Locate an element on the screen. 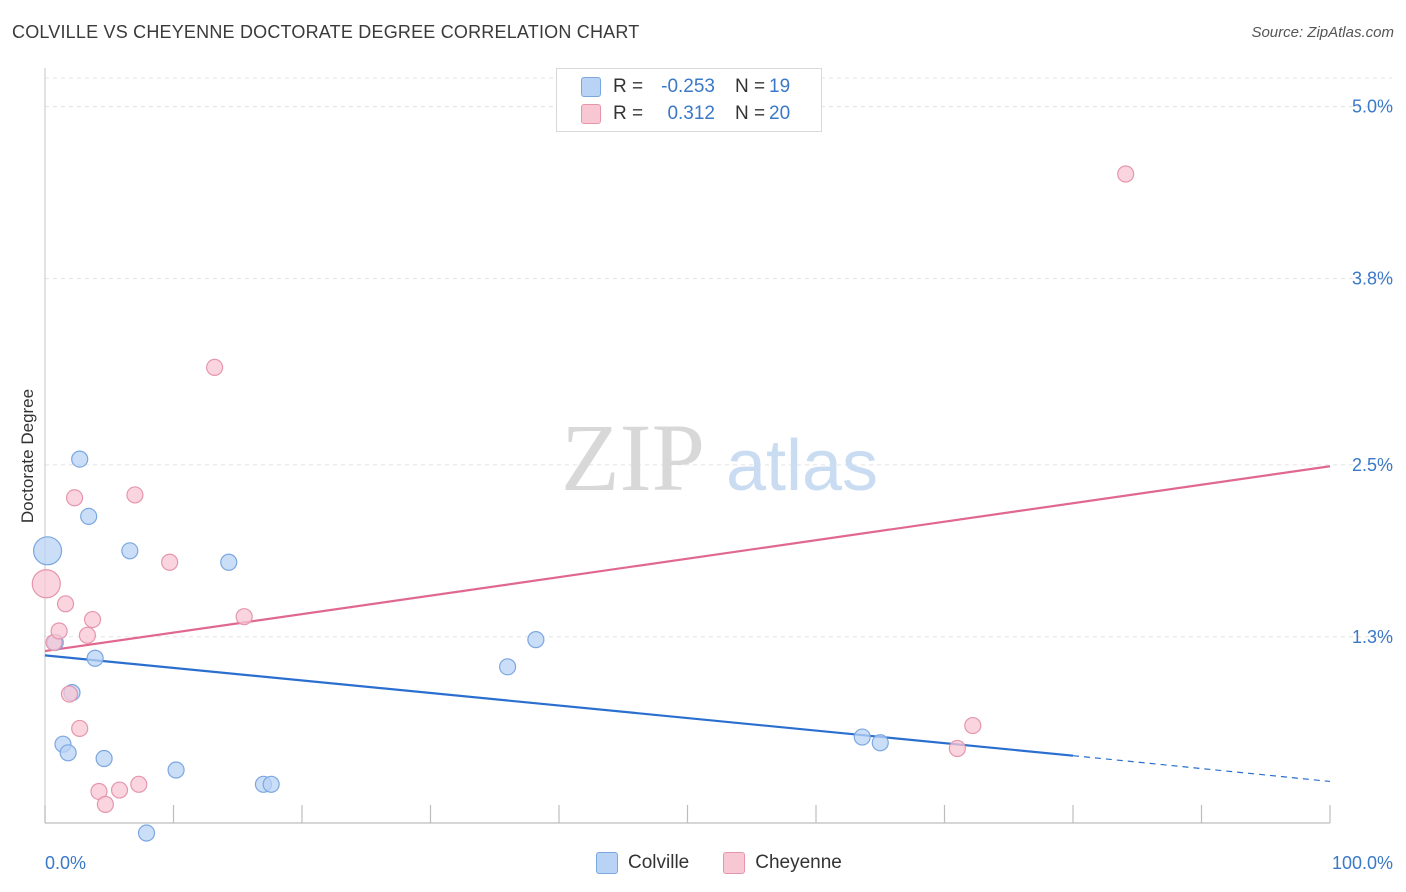 Image resolution: width=1406 pixels, height=892 pixels. legend-row-colville: R = -0.253 N = 19 is located at coordinates (685, 87).